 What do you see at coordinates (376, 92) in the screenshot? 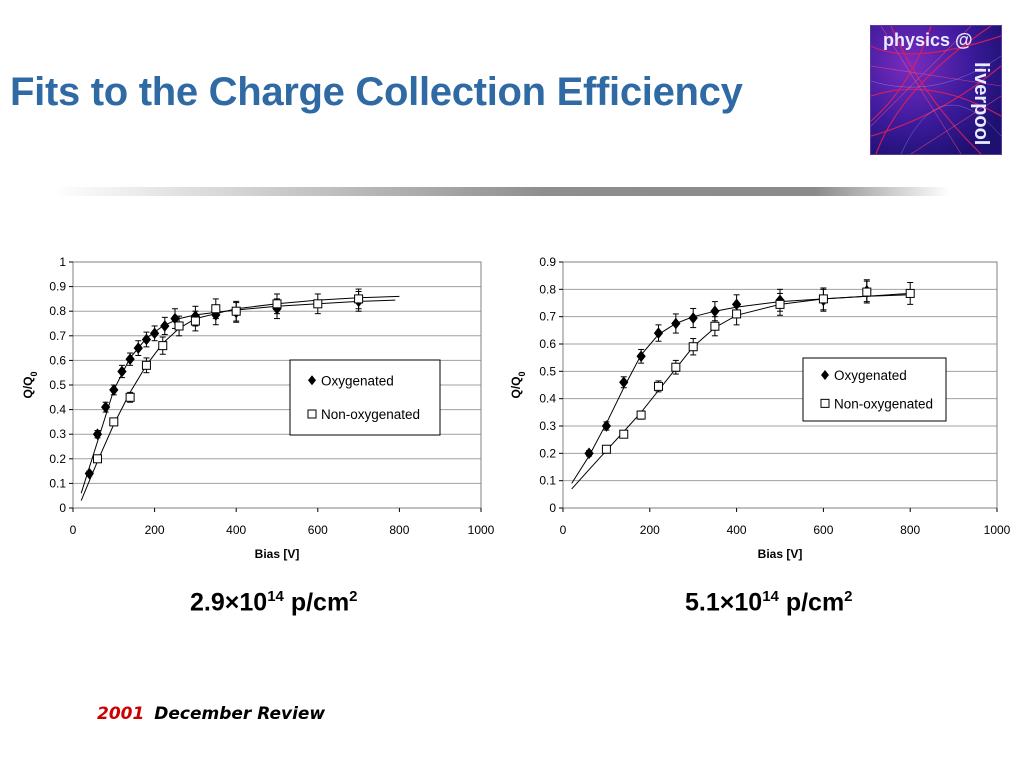
I see `slide-title: Fits to the Charge Collection Efficiency` at bounding box center [376, 92].